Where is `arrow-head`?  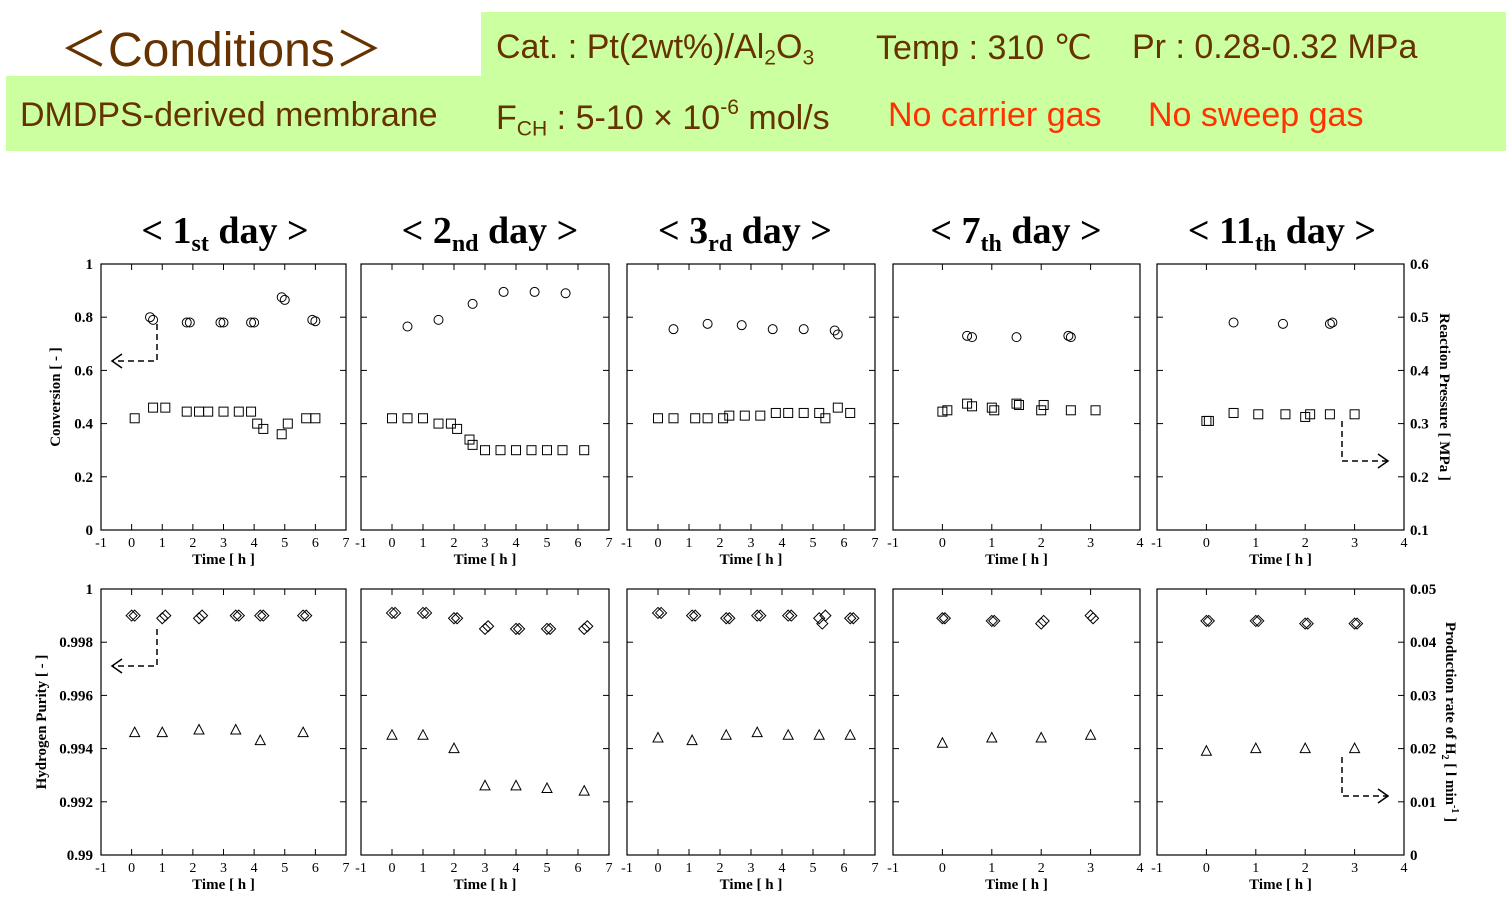 arrow-head is located at coordinates (116, 666).